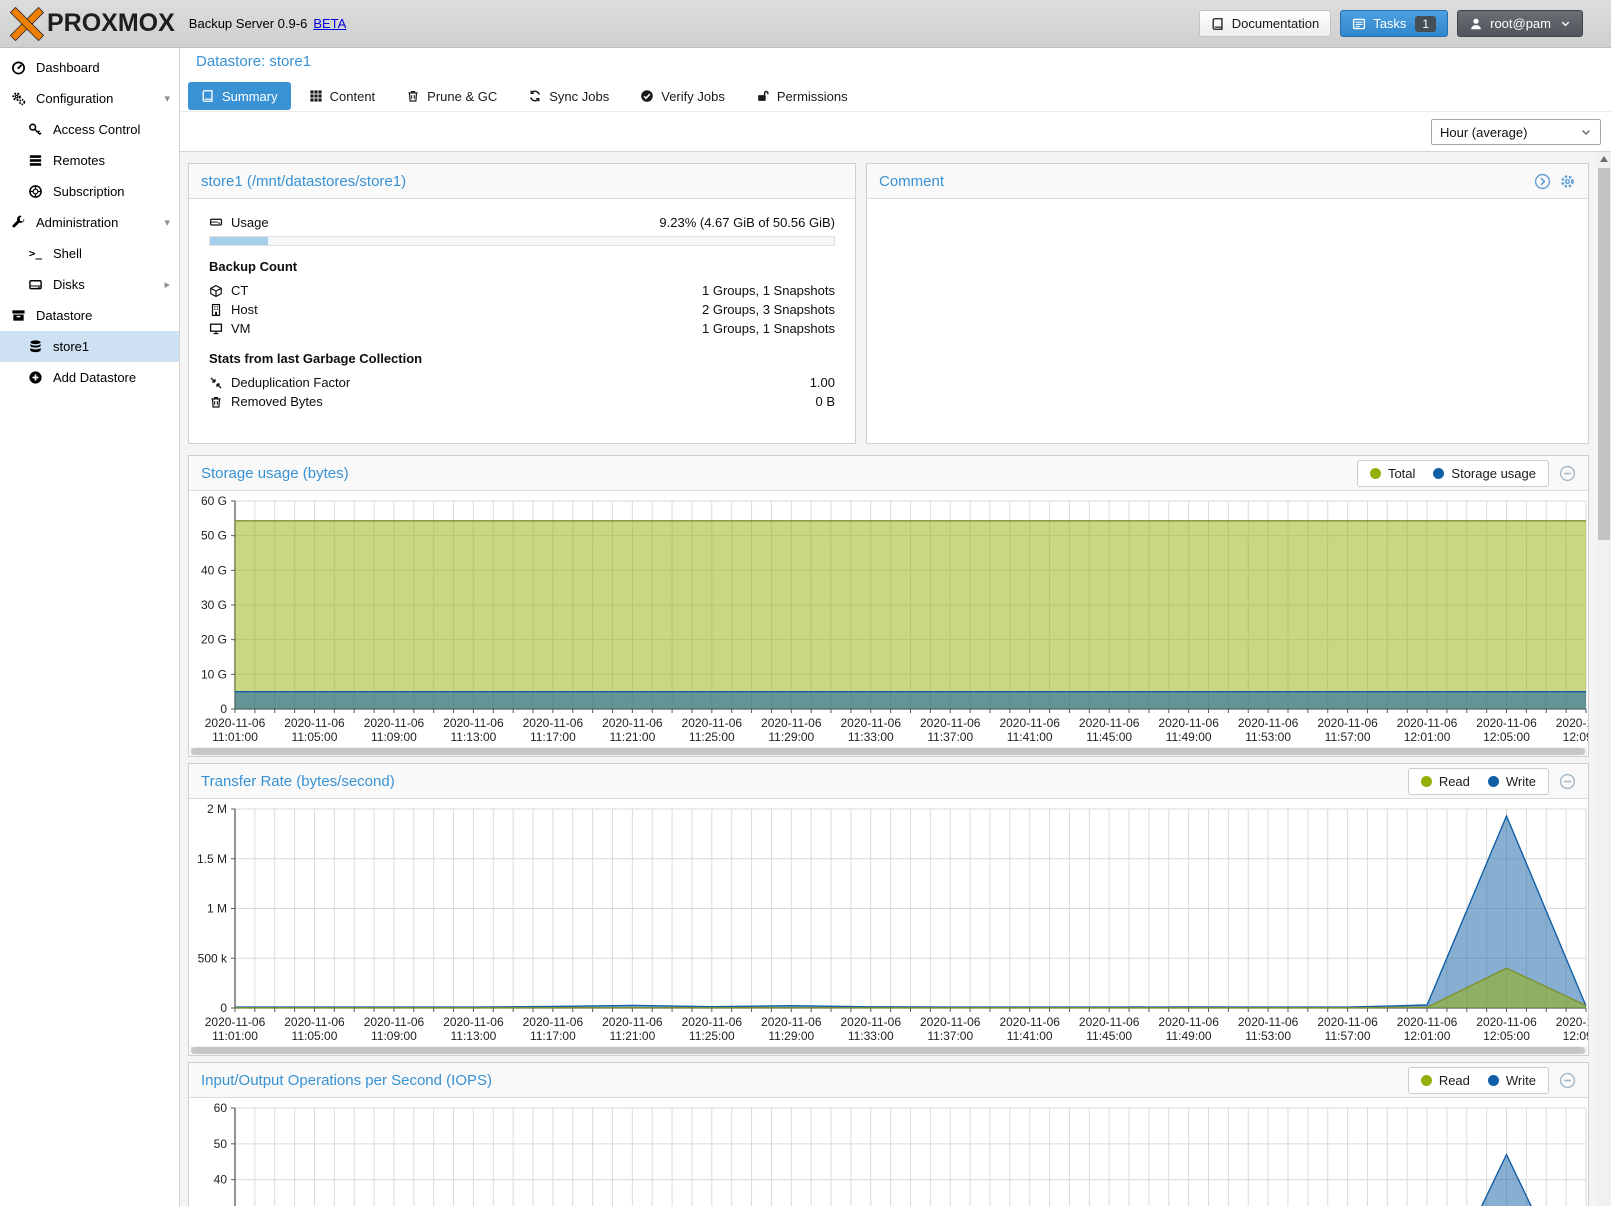  What do you see at coordinates (18, 222) in the screenshot?
I see `wrench-icon` at bounding box center [18, 222].